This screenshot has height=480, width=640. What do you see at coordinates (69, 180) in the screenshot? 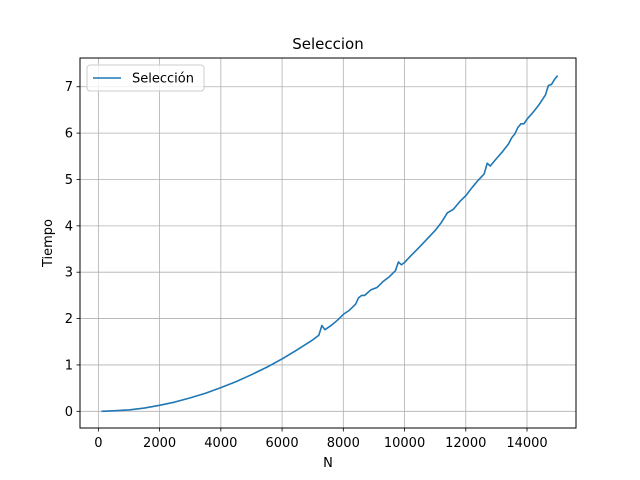
I see `y-tick-label: 5` at bounding box center [69, 180].